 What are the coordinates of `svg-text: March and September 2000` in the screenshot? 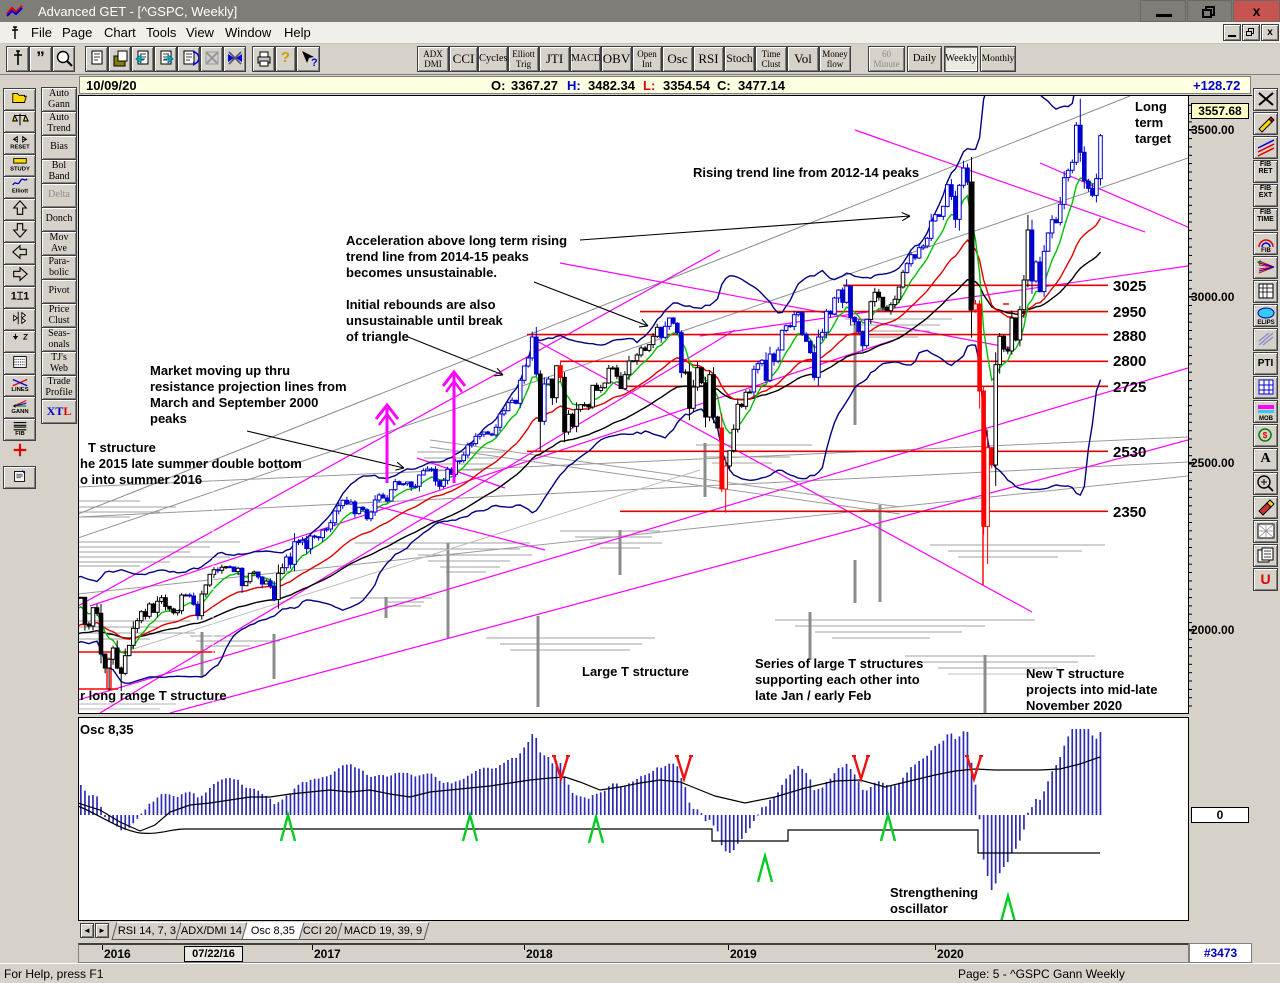 It's located at (234, 402).